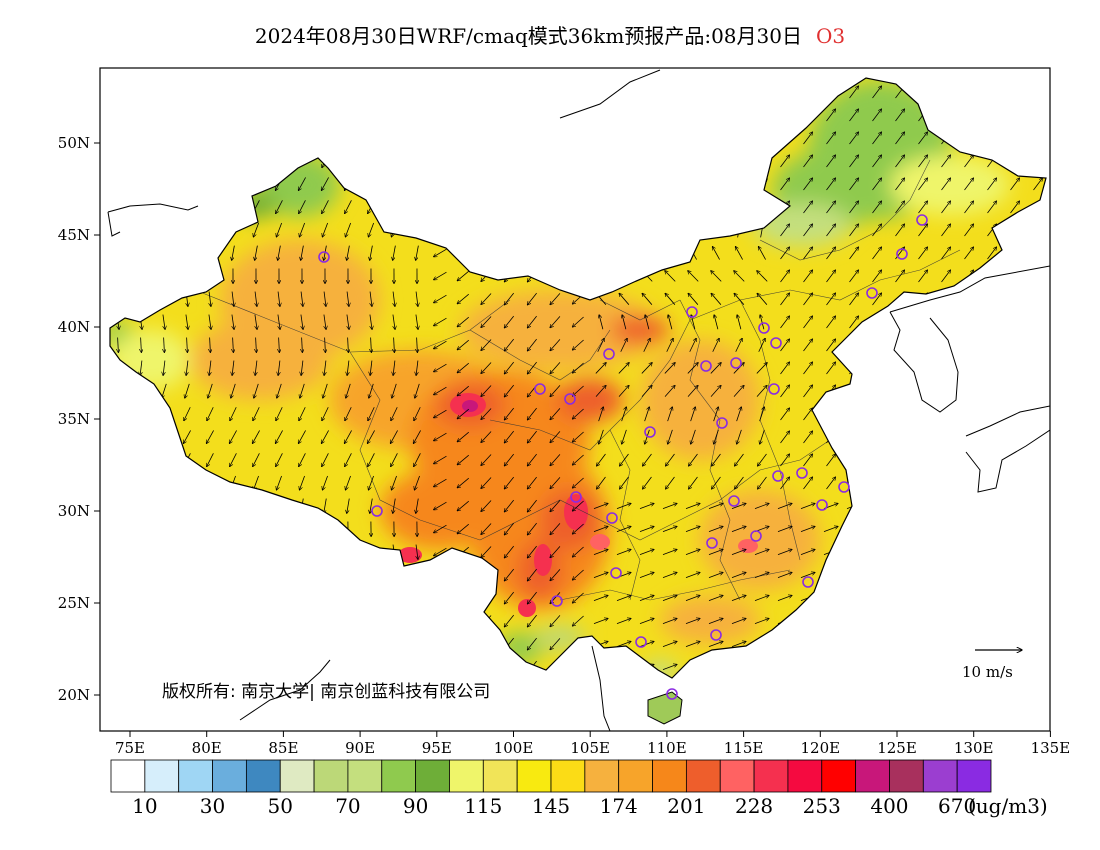  I want to click on map-title: 2024年08月30日WRF/cmaq模式36km预报产品:08月30日 O3, so click(550, 34).